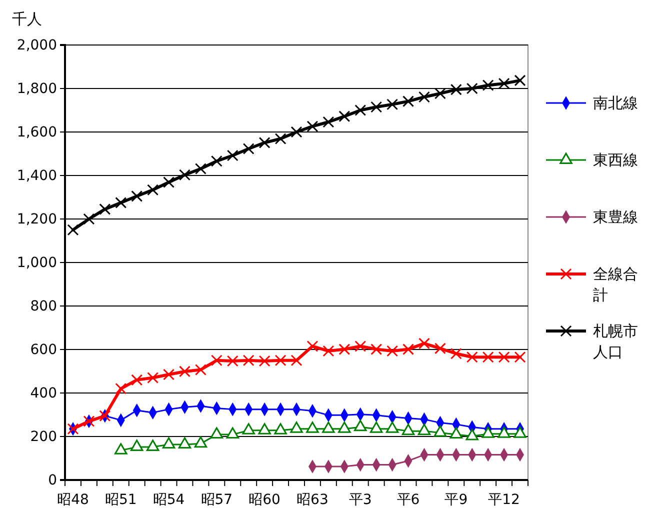 This screenshot has width=650, height=513. Describe the element at coordinates (43, 306) in the screenshot. I see `y-tick-label: 800` at that location.